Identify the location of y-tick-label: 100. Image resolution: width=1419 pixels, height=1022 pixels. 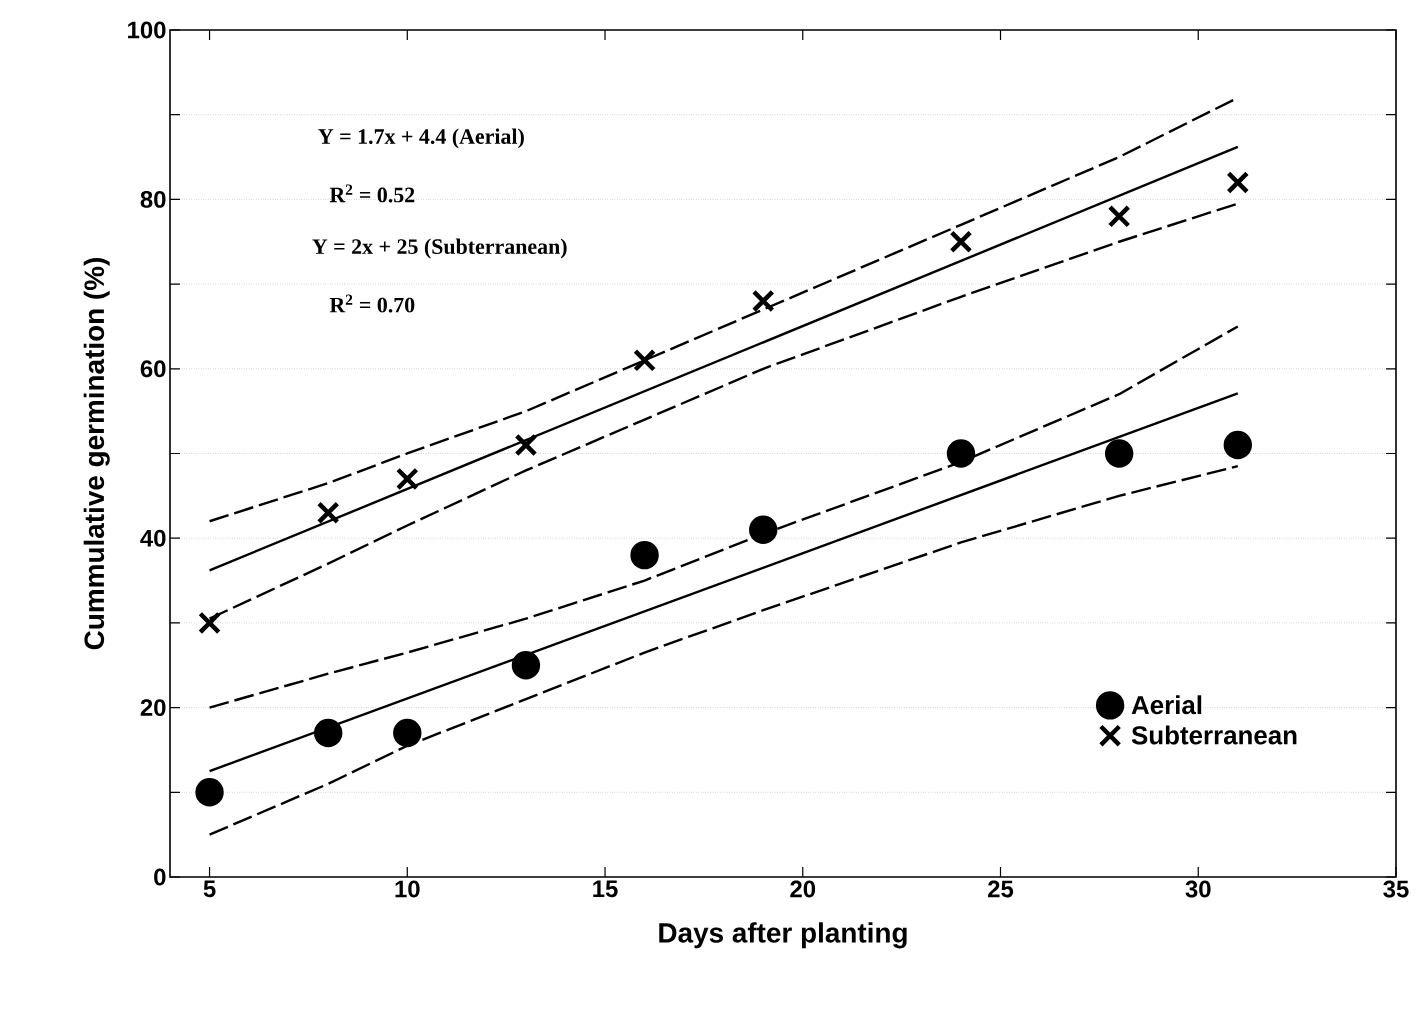
(147, 30).